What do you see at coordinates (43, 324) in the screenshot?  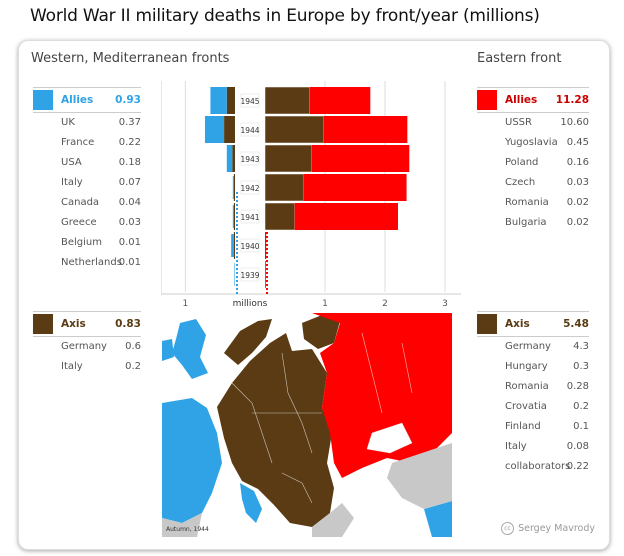 I see `west-axis-swatch` at bounding box center [43, 324].